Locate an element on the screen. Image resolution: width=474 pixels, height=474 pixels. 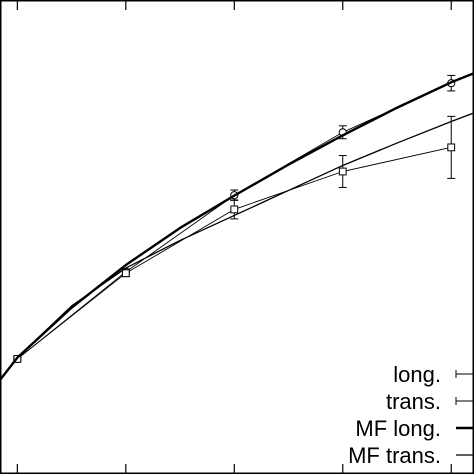
legend-item-mf-long: MF long. is located at coordinates (414, 428).